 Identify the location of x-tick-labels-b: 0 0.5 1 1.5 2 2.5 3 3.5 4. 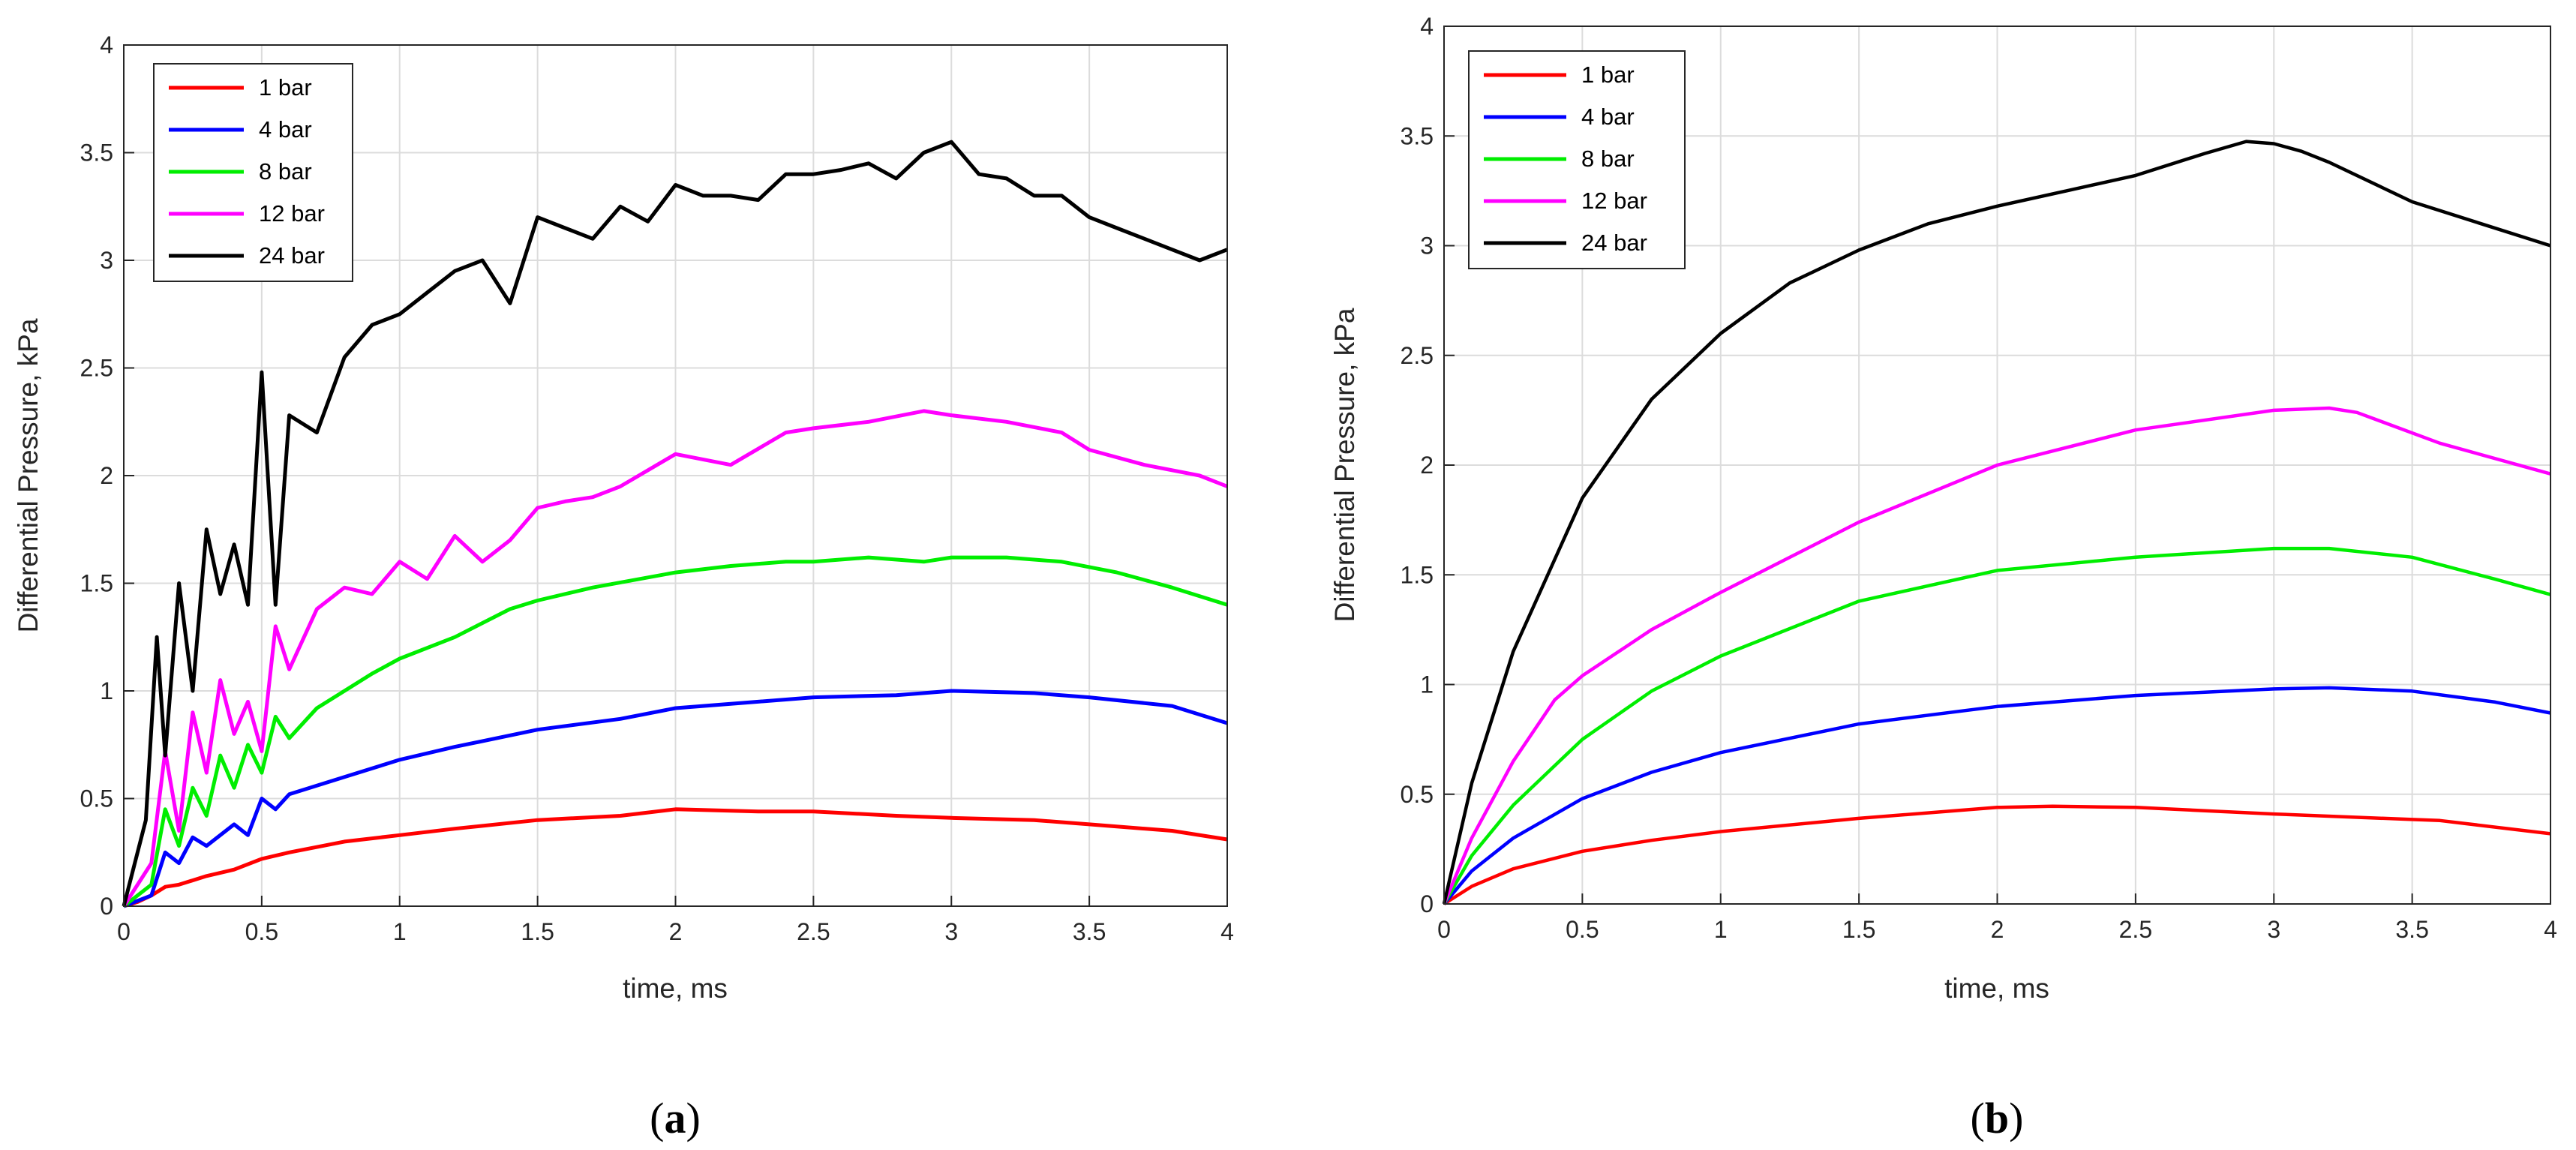
(1997, 929).